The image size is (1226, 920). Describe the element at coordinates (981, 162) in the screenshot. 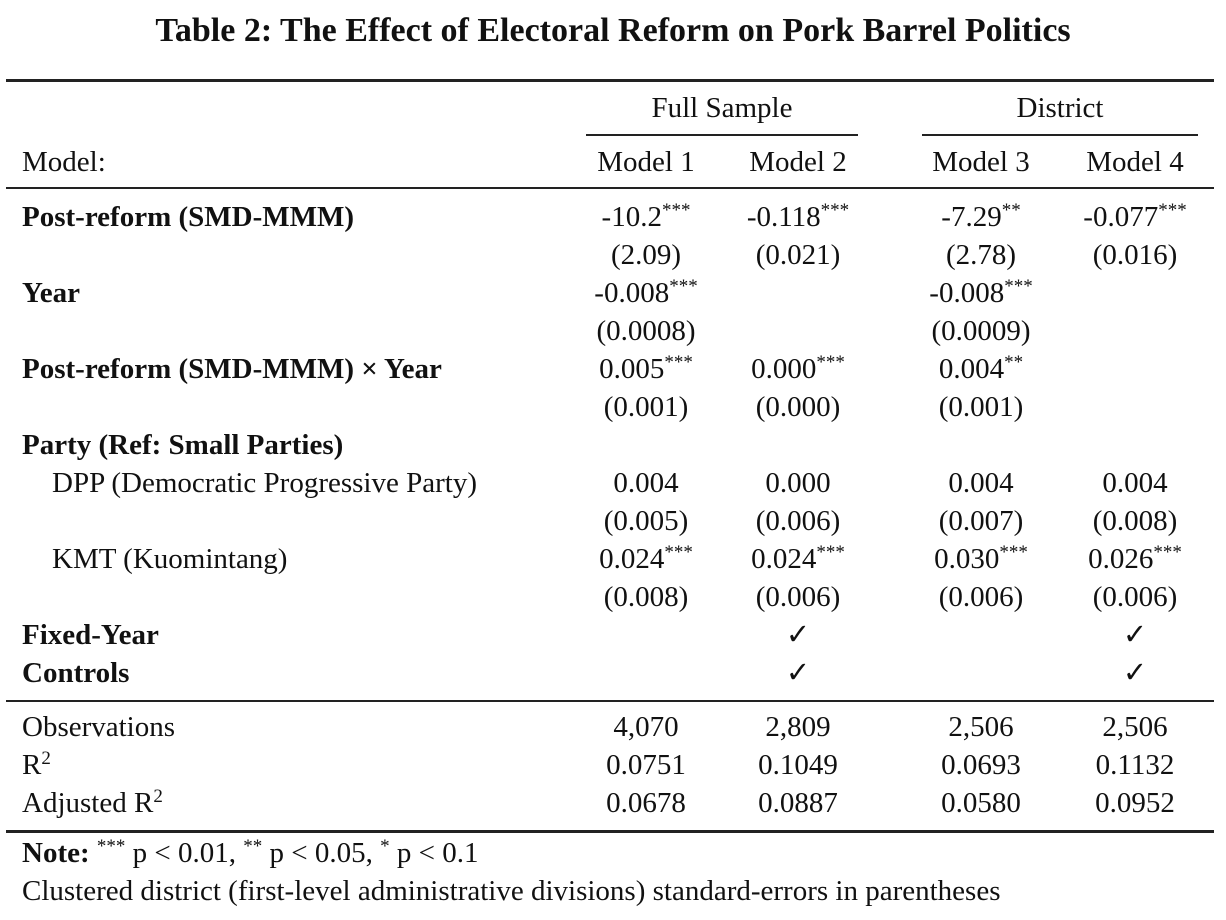

I see `model-3-header: Model 3` at that location.